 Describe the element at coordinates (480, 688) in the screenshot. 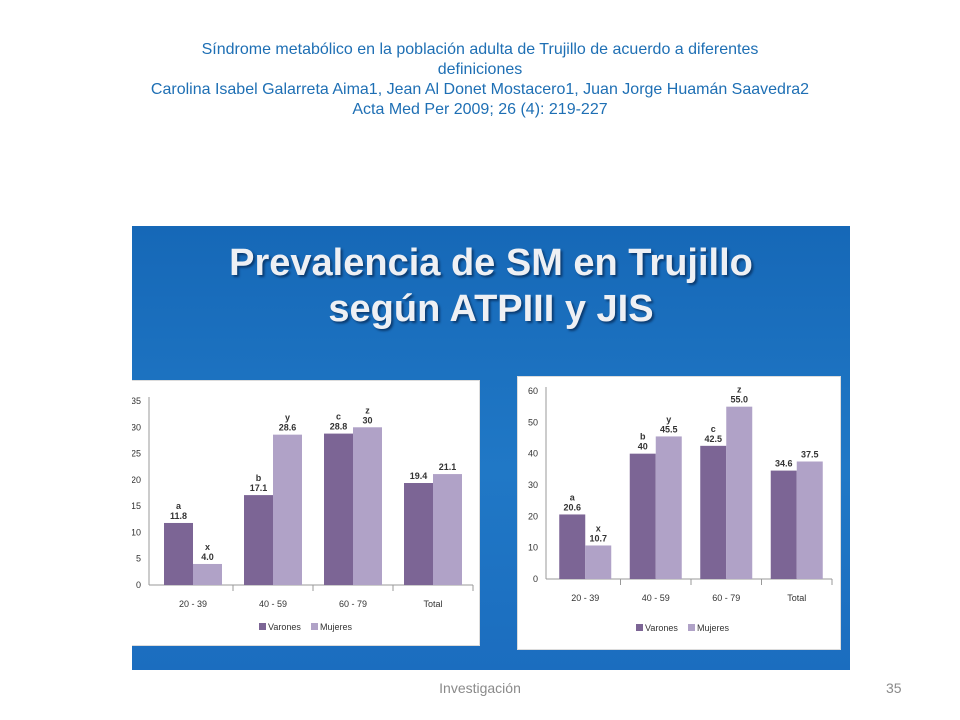

I see `footer-label: Investigación` at that location.